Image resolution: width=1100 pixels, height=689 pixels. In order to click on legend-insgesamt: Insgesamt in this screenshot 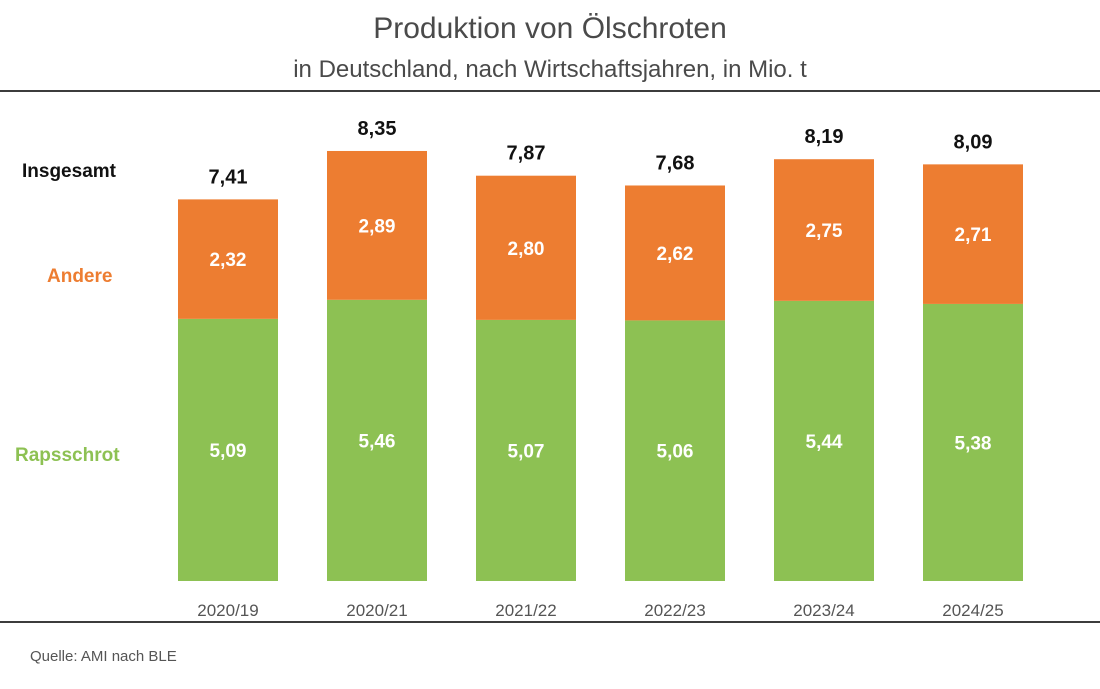, I will do `click(69, 171)`.